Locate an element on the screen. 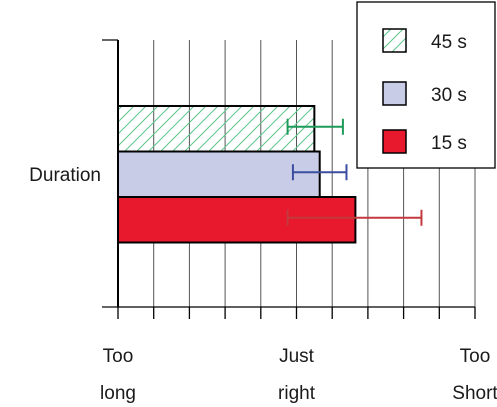 Image resolution: width=497 pixels, height=407 pixels. x-tick-labels: Too long Just right Too Short is located at coordinates (298, 375).